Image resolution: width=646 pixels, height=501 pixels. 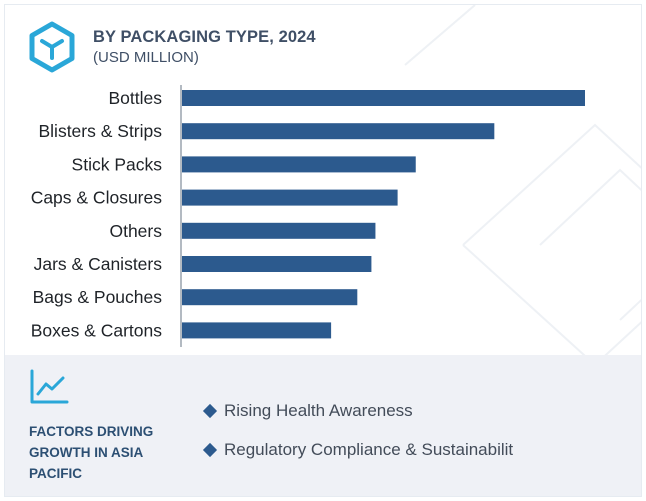 What do you see at coordinates (101, 131) in the screenshot?
I see `category-label: Blisters & Strips` at bounding box center [101, 131].